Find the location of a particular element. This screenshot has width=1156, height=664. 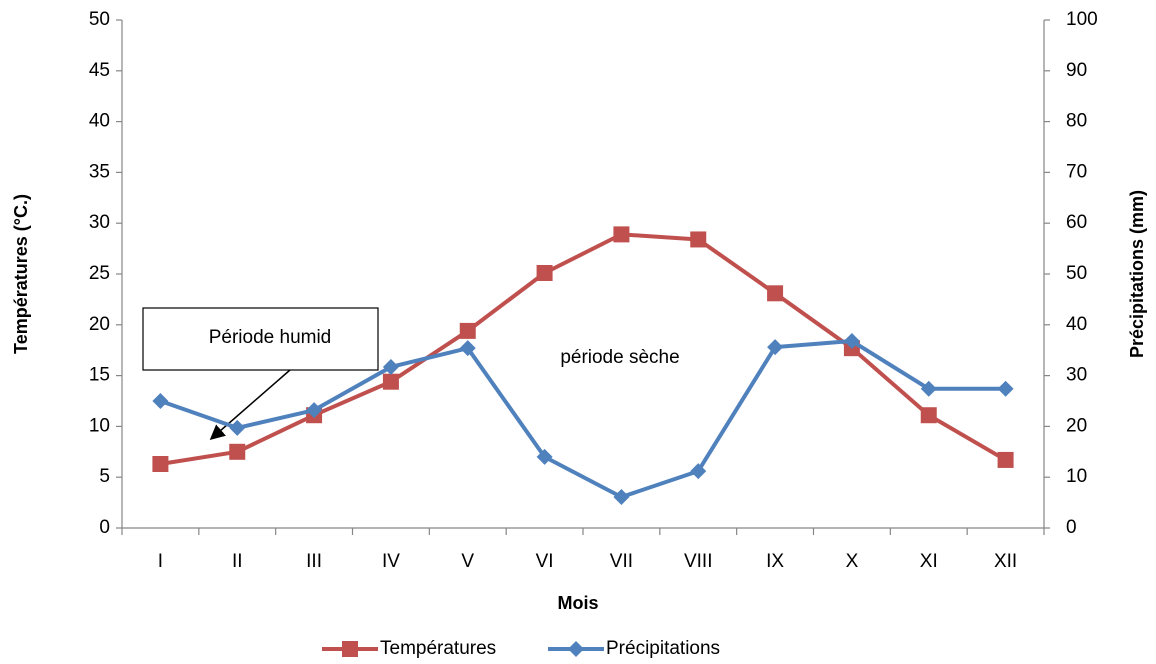

y-tick-label: 10 is located at coordinates (99, 425).